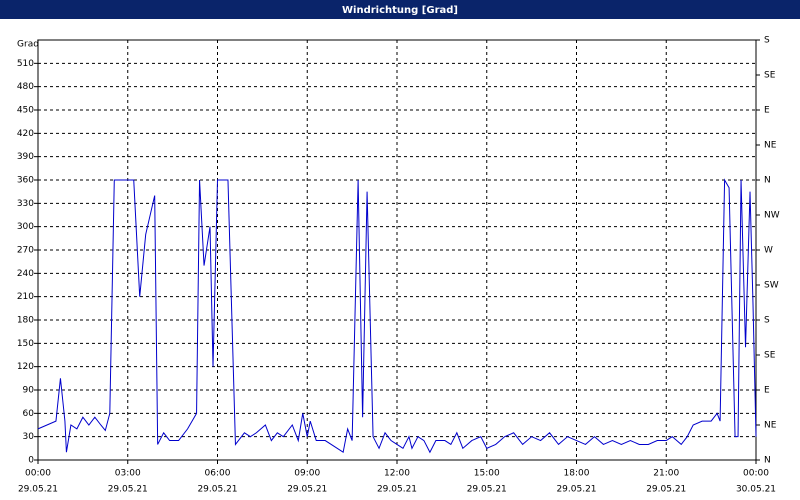 This screenshot has width=800, height=500. Describe the element at coordinates (772, 216) in the screenshot. I see `y2-tick-label: NW` at that location.